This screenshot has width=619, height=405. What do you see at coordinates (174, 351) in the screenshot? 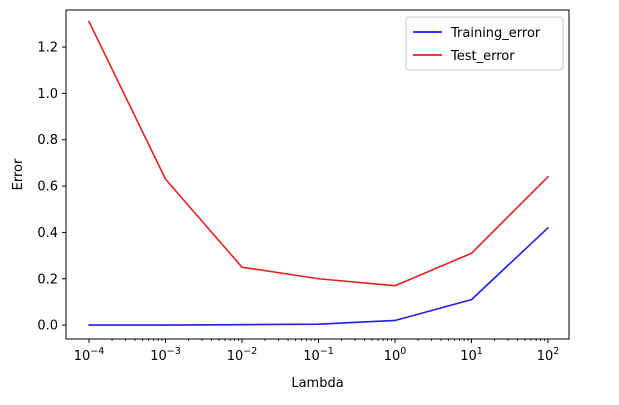
I see `x-tick-label-exponent: −3` at bounding box center [174, 351].